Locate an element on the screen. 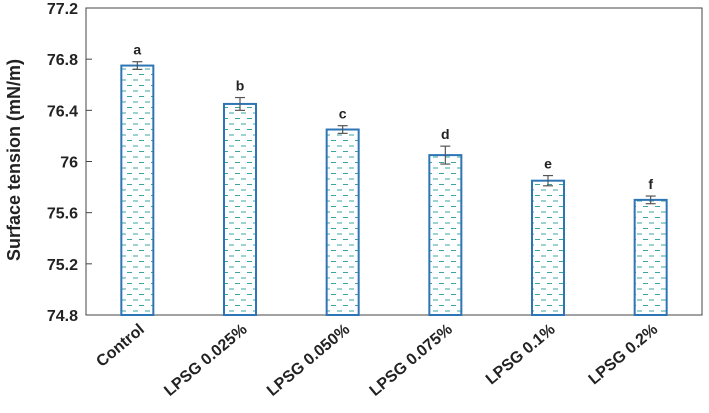 The height and width of the screenshot is (413, 709). significance-letter: d is located at coordinates (445, 134).